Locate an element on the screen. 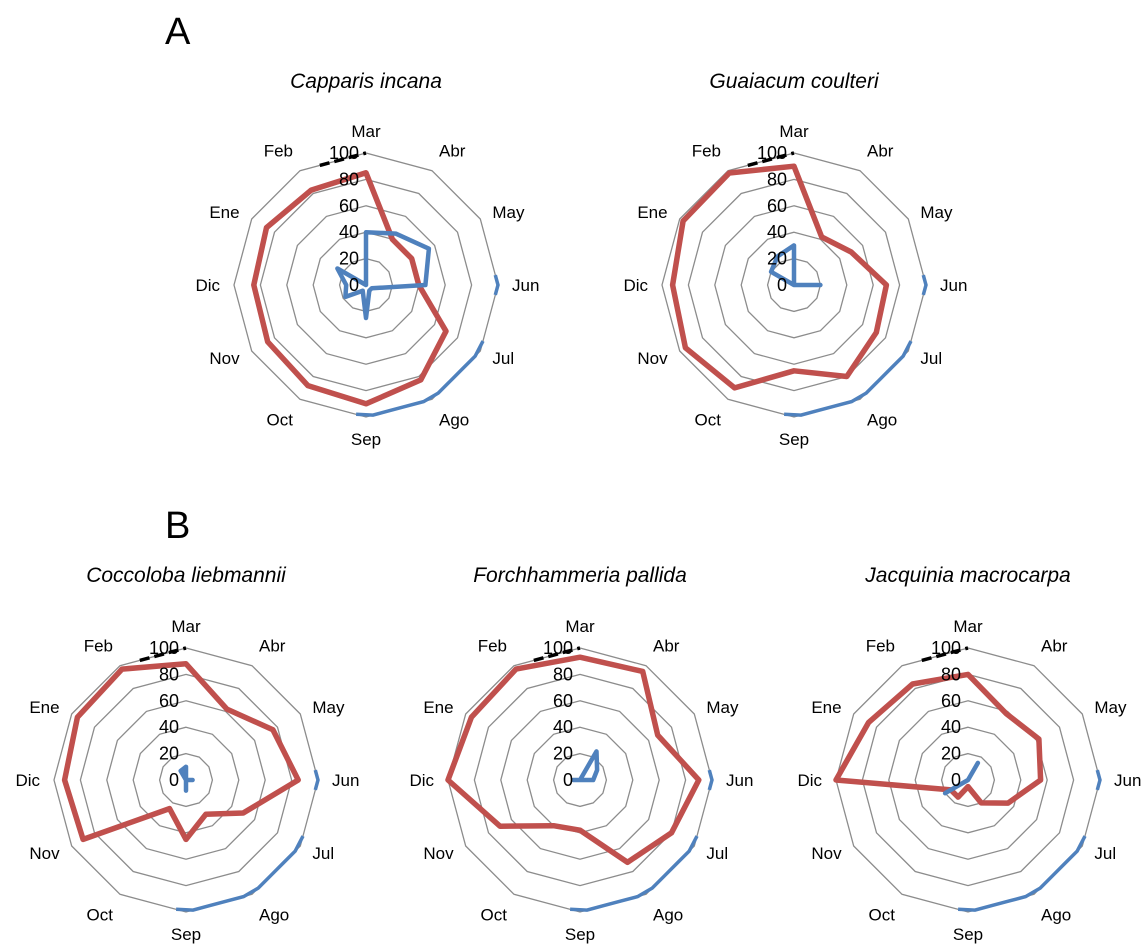 The image size is (1143, 949). chart-title-coccoloba: Coccoloba liebmannii is located at coordinates (186, 575).